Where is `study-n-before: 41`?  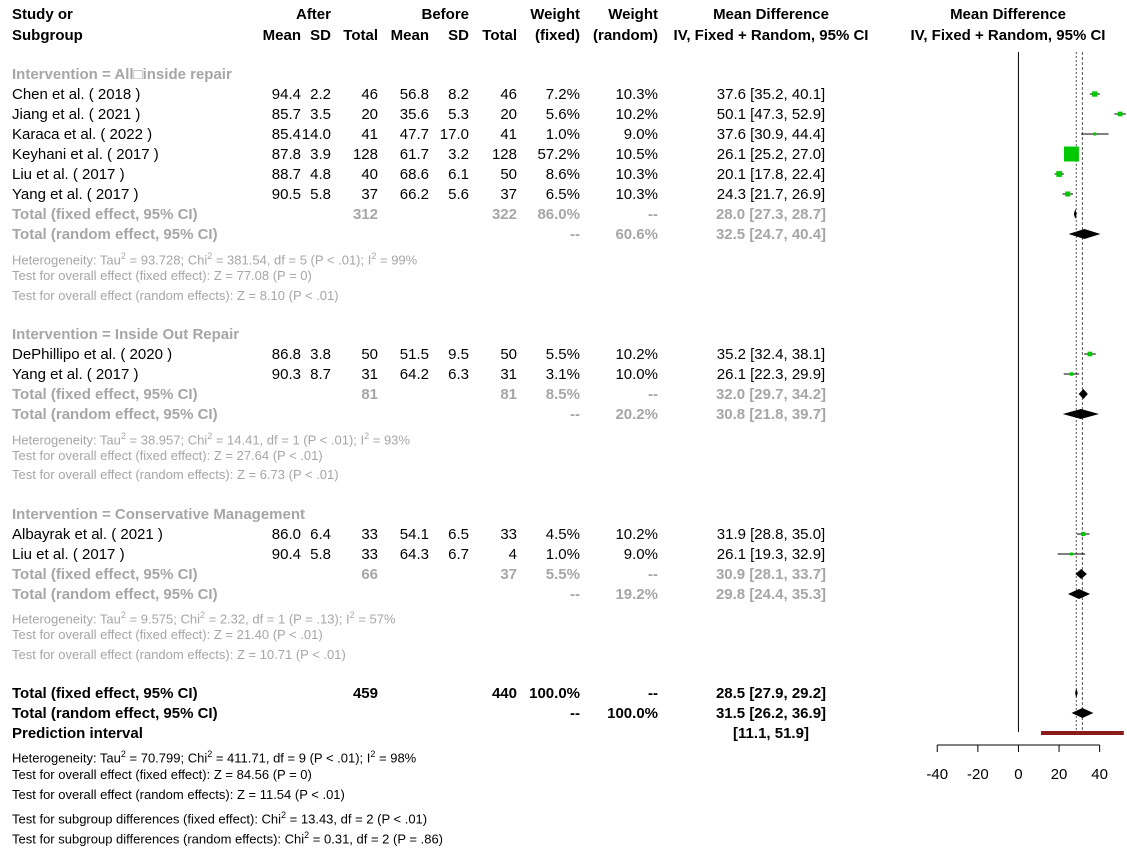
study-n-before: 41 is located at coordinates (508, 134).